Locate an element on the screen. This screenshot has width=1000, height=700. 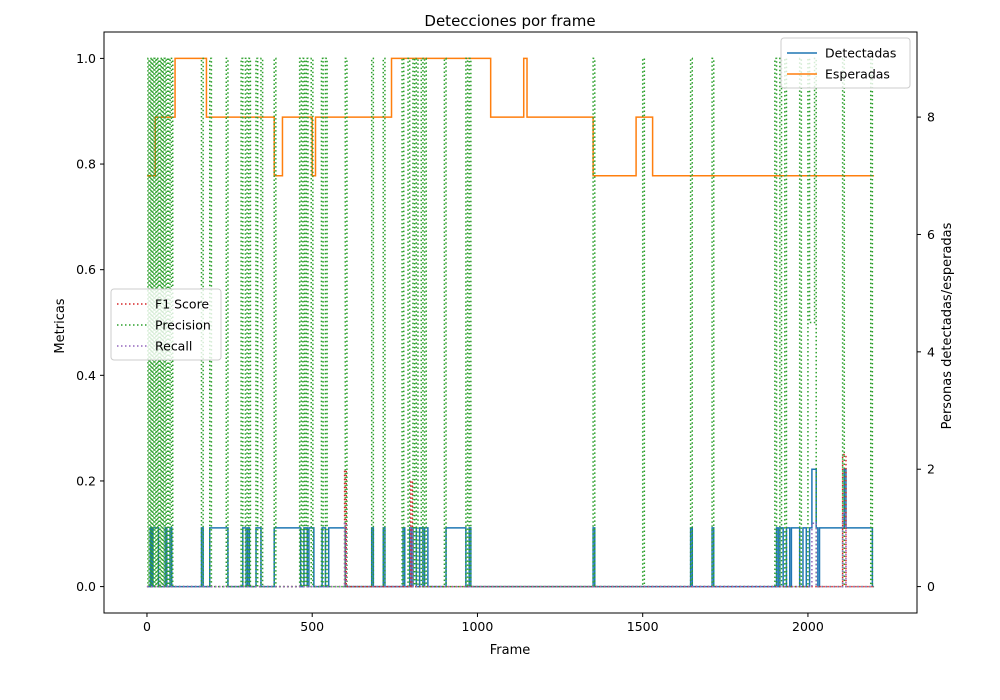
legend-left is located at coordinates (166, 324).